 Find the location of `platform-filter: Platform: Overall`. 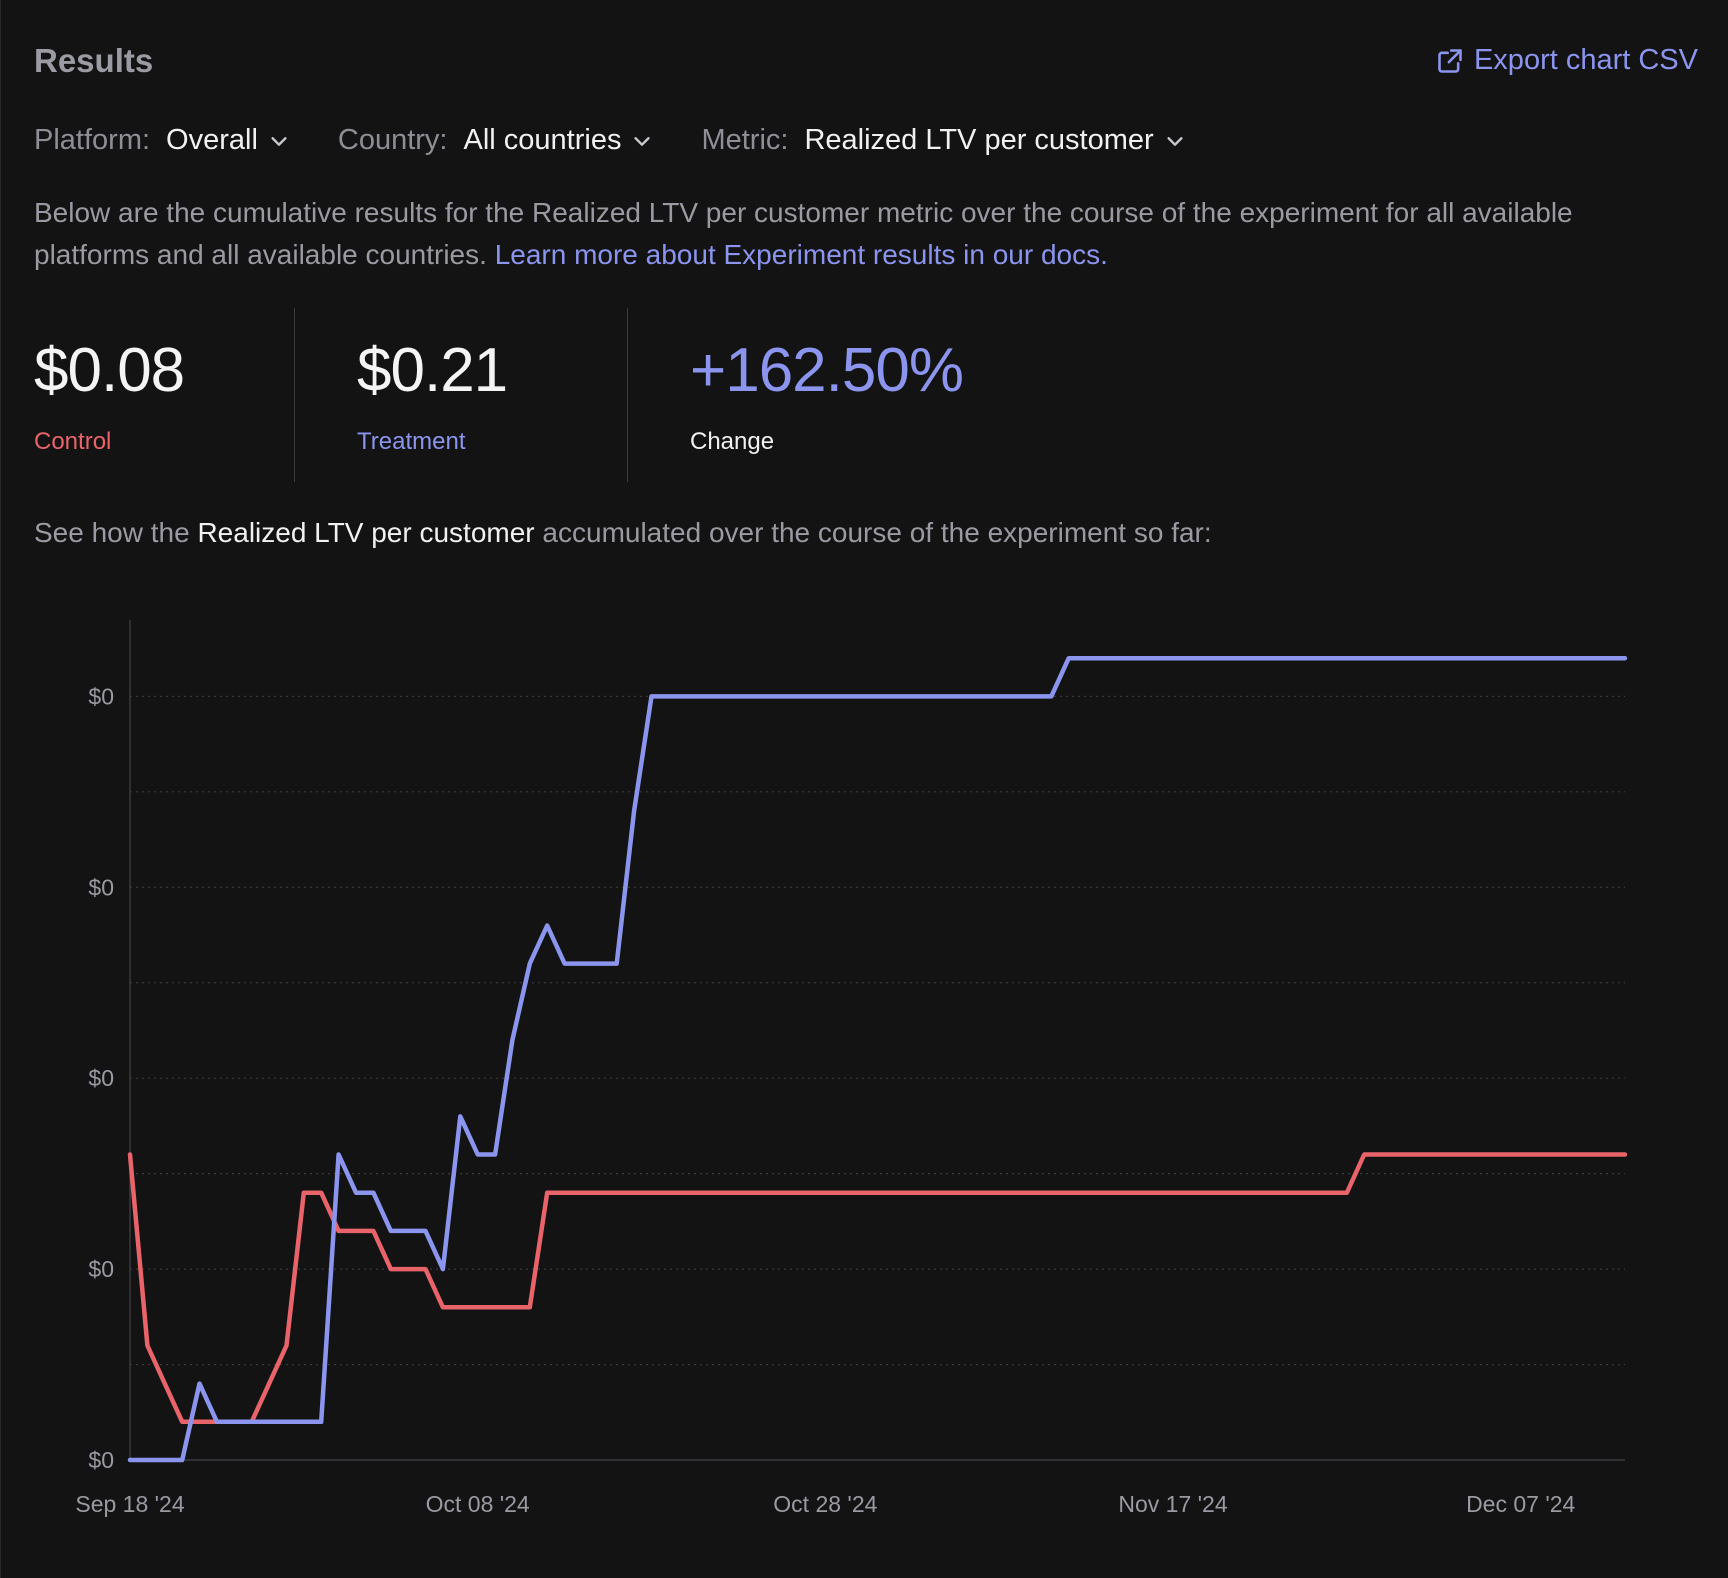

platform-filter: Platform: Overall is located at coordinates (162, 140).